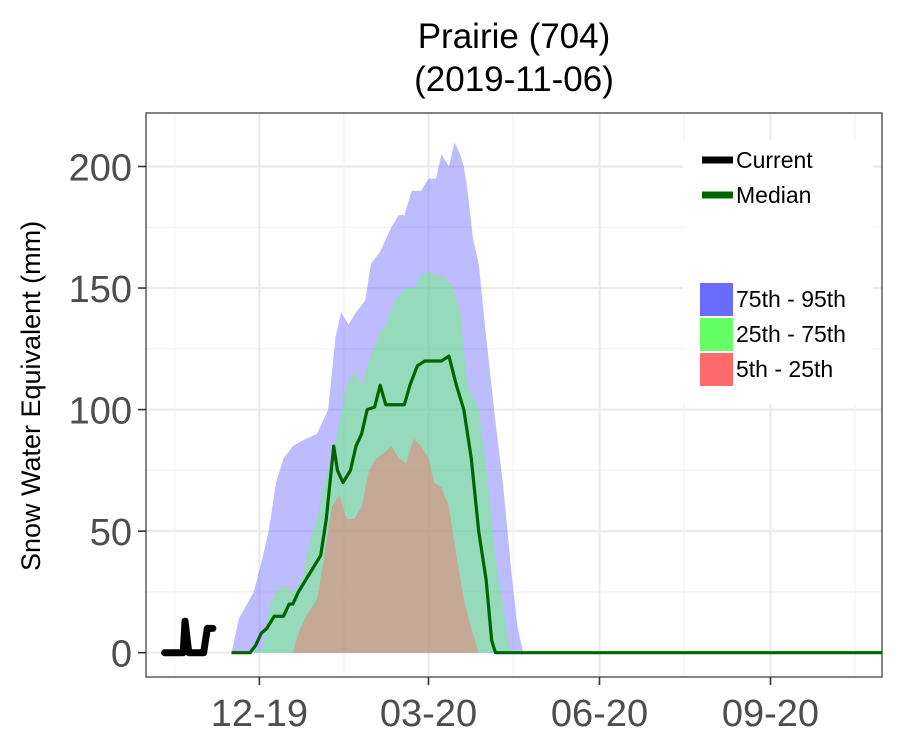  Describe the element at coordinates (774, 160) in the screenshot. I see `legend-label-current: Current` at that location.